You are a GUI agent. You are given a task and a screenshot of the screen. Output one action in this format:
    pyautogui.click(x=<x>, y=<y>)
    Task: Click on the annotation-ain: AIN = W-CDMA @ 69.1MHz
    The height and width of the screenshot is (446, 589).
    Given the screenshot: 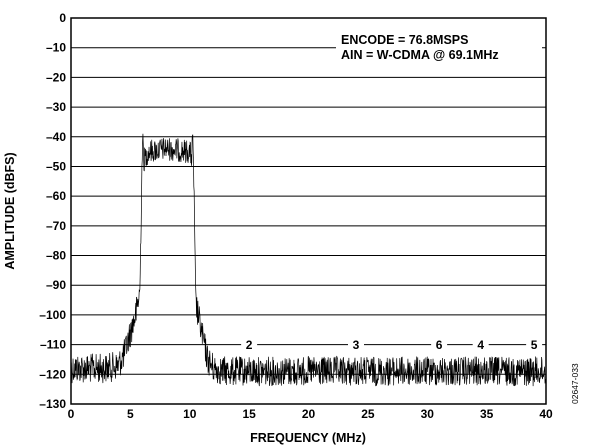 What is the action you would take?
    pyautogui.click(x=420, y=55)
    